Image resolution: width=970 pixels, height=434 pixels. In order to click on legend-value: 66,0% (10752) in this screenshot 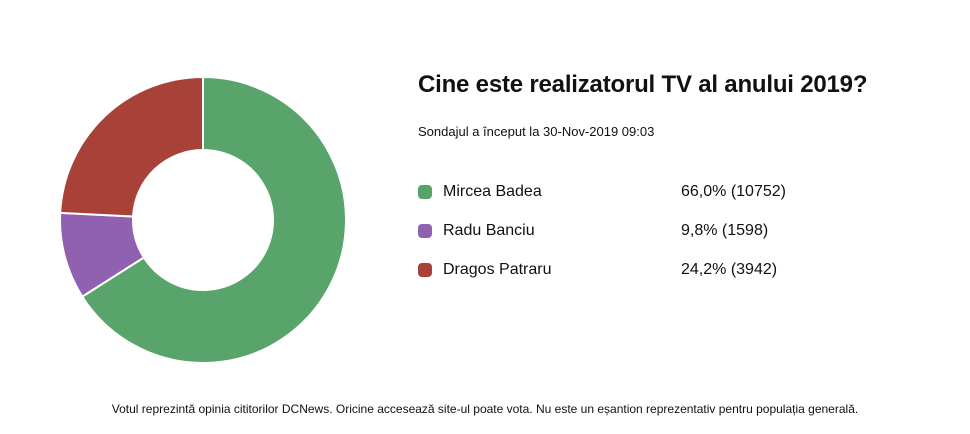, I will do `click(733, 191)`.